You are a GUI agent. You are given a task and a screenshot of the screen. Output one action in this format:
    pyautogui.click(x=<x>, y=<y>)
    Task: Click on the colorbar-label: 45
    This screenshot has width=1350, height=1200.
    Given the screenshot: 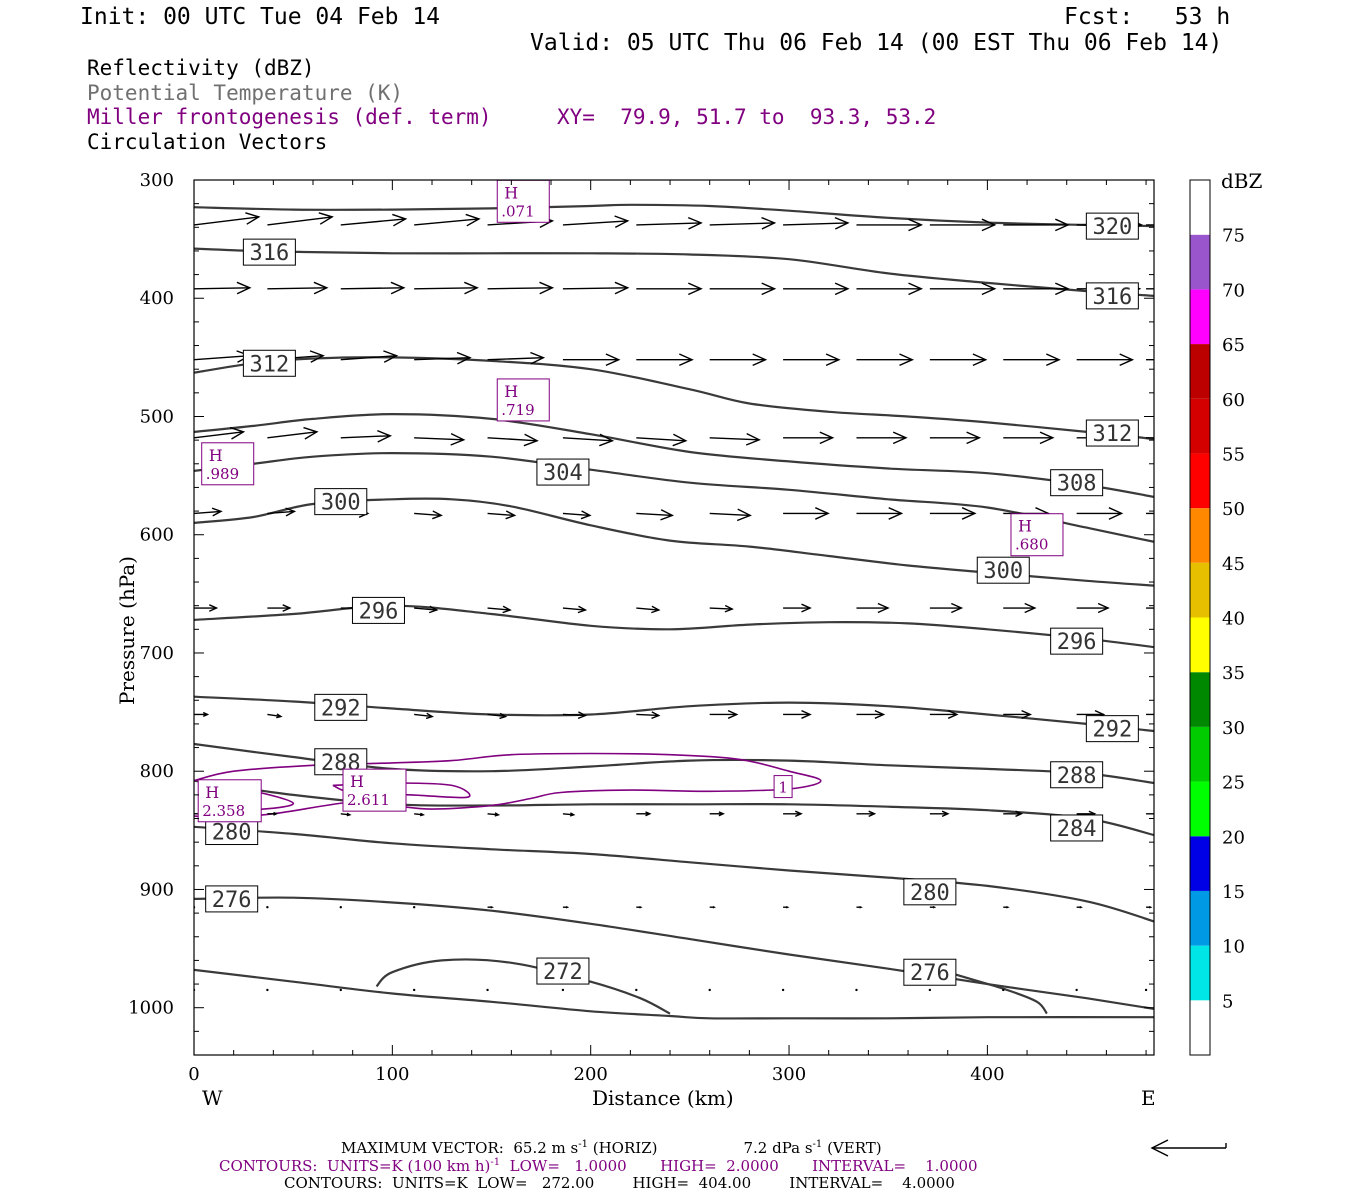 What is the action you would take?
    pyautogui.click(x=1233, y=564)
    